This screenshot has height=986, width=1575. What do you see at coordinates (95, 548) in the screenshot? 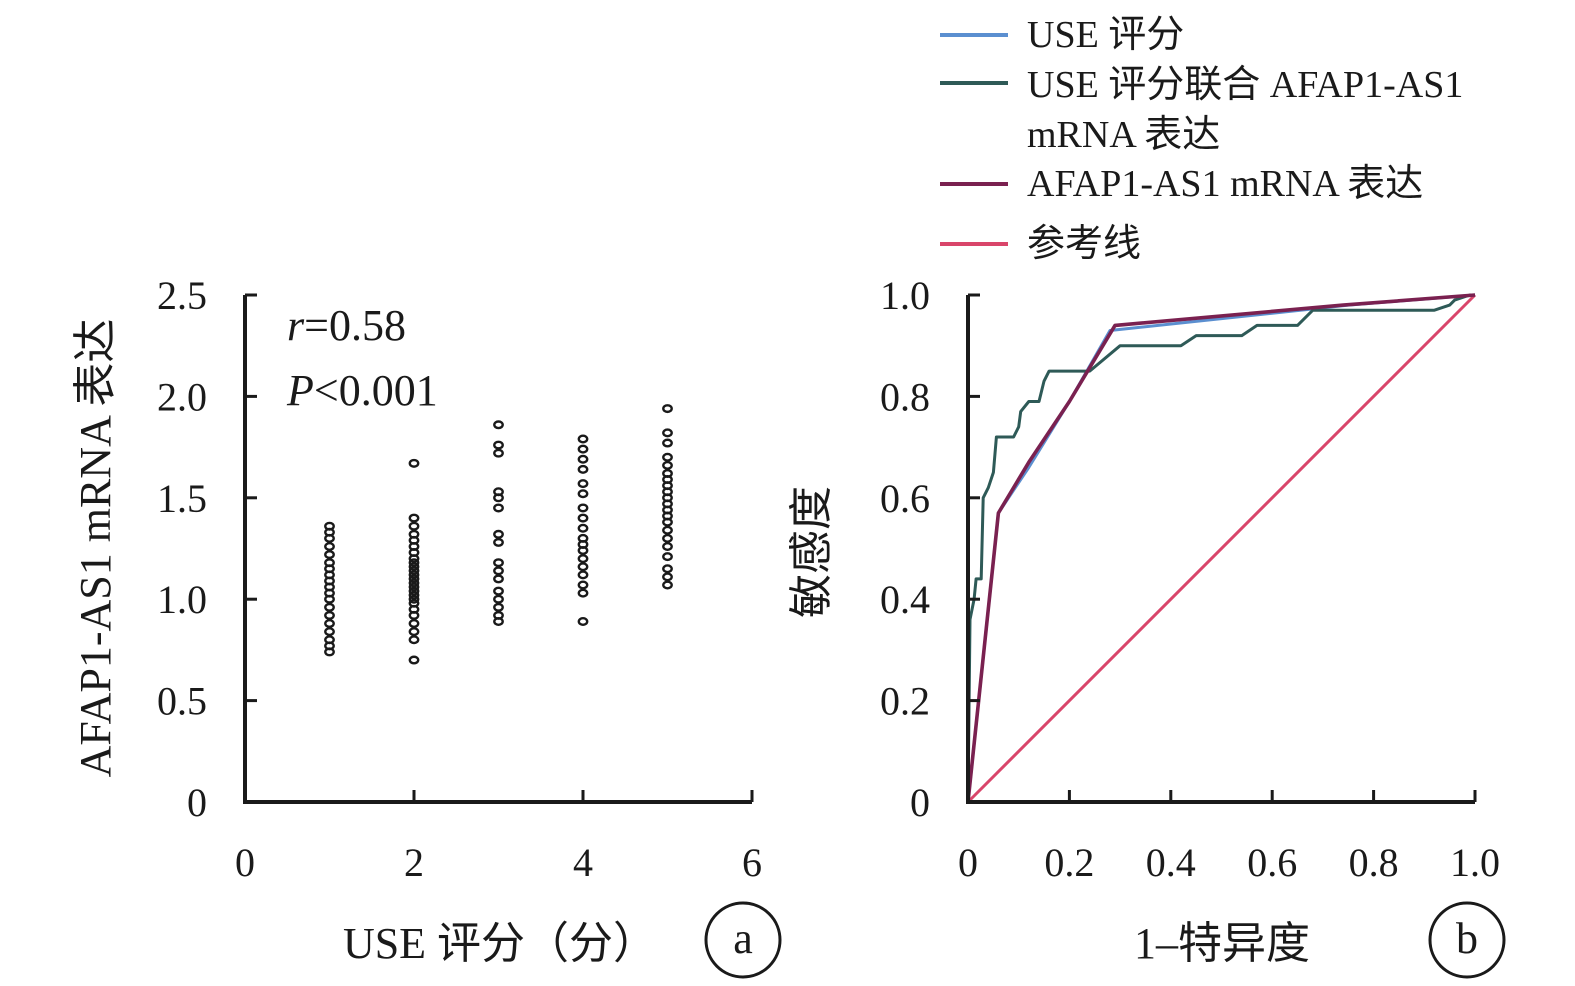
I see `y-axis-title-a: AFAP1-AS1 mRNA 表达` at bounding box center [95, 548].